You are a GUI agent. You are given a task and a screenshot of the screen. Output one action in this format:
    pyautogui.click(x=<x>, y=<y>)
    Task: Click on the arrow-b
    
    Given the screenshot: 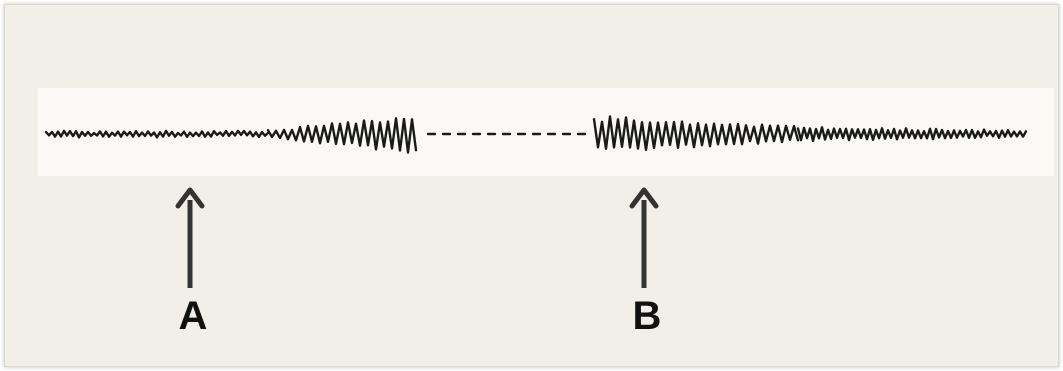 What is the action you would take?
    pyautogui.click(x=644, y=237)
    